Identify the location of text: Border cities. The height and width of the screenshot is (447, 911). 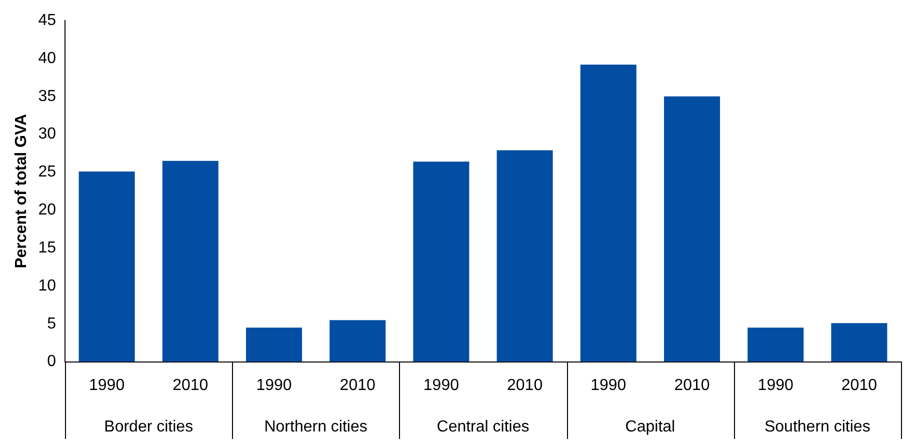
(149, 427).